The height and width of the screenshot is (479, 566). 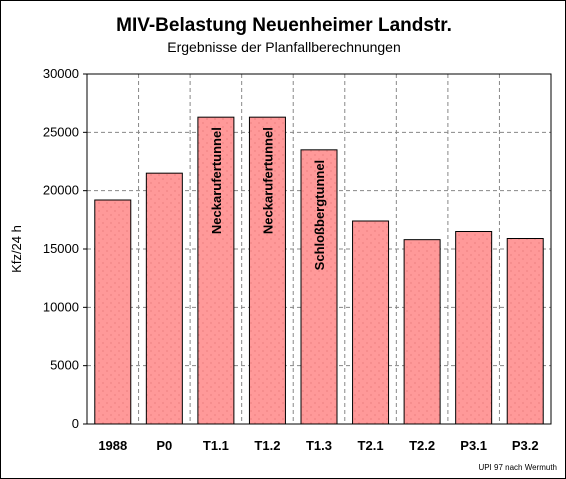 I want to click on x-category-label: T2.1, so click(x=371, y=445).